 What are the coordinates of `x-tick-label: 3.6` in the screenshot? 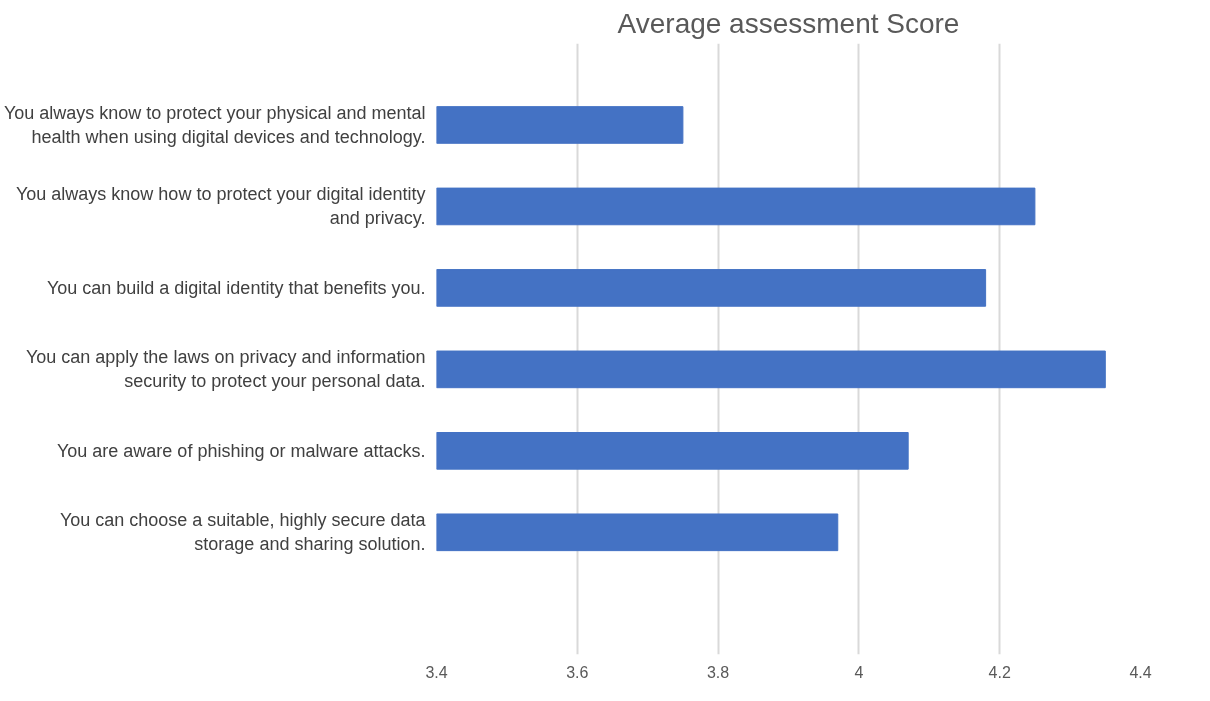 It's located at (577, 672).